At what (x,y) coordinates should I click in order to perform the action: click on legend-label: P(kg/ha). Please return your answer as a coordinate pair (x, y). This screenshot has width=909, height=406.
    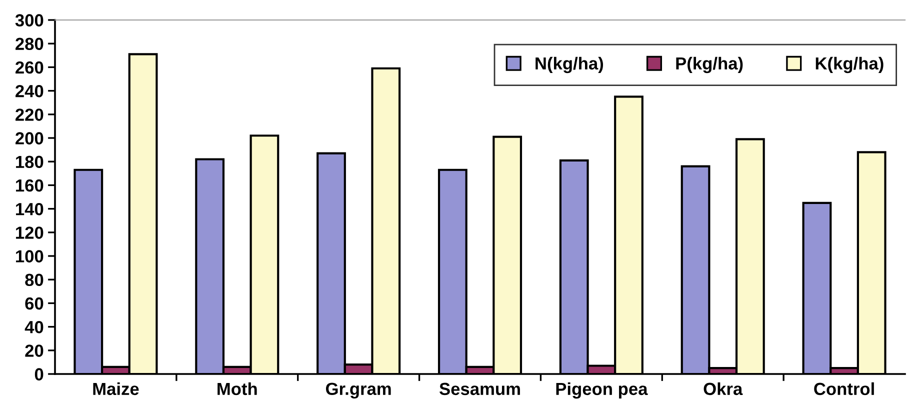
    Looking at the image, I should click on (709, 65).